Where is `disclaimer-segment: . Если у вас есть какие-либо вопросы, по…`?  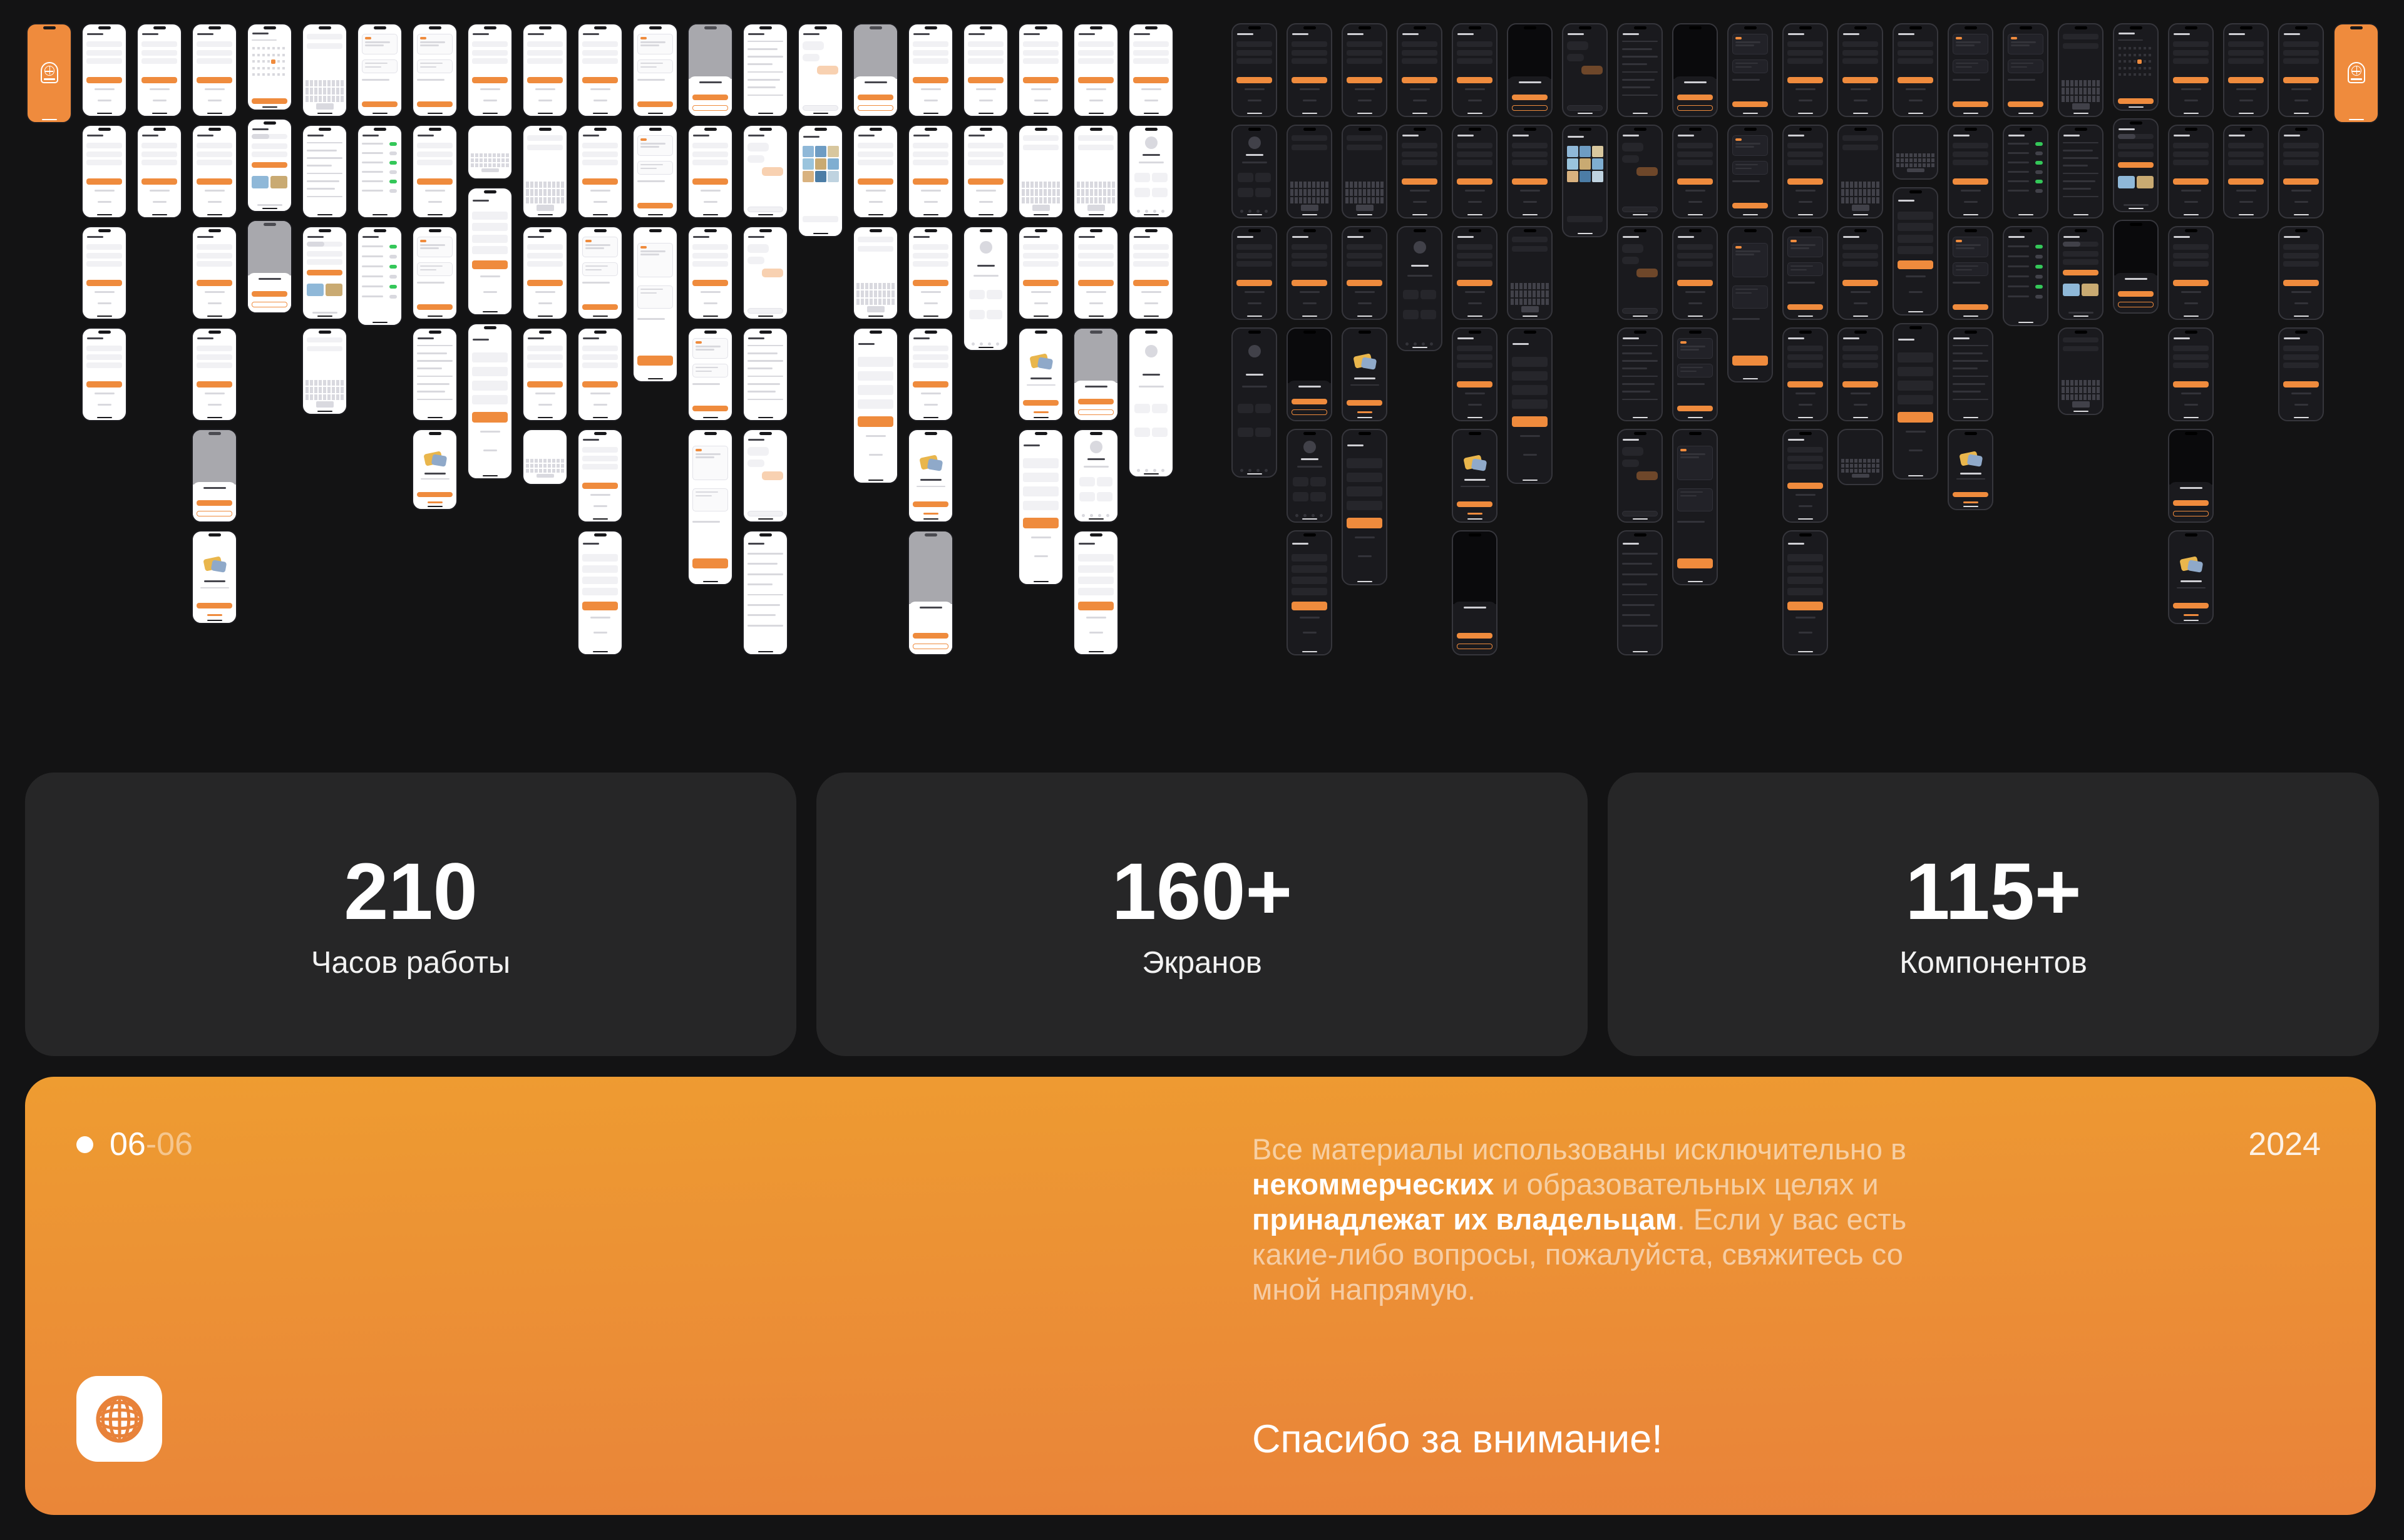 disclaimer-segment: . Если у вас есть какие-либо вопросы, по… is located at coordinates (1580, 1254).